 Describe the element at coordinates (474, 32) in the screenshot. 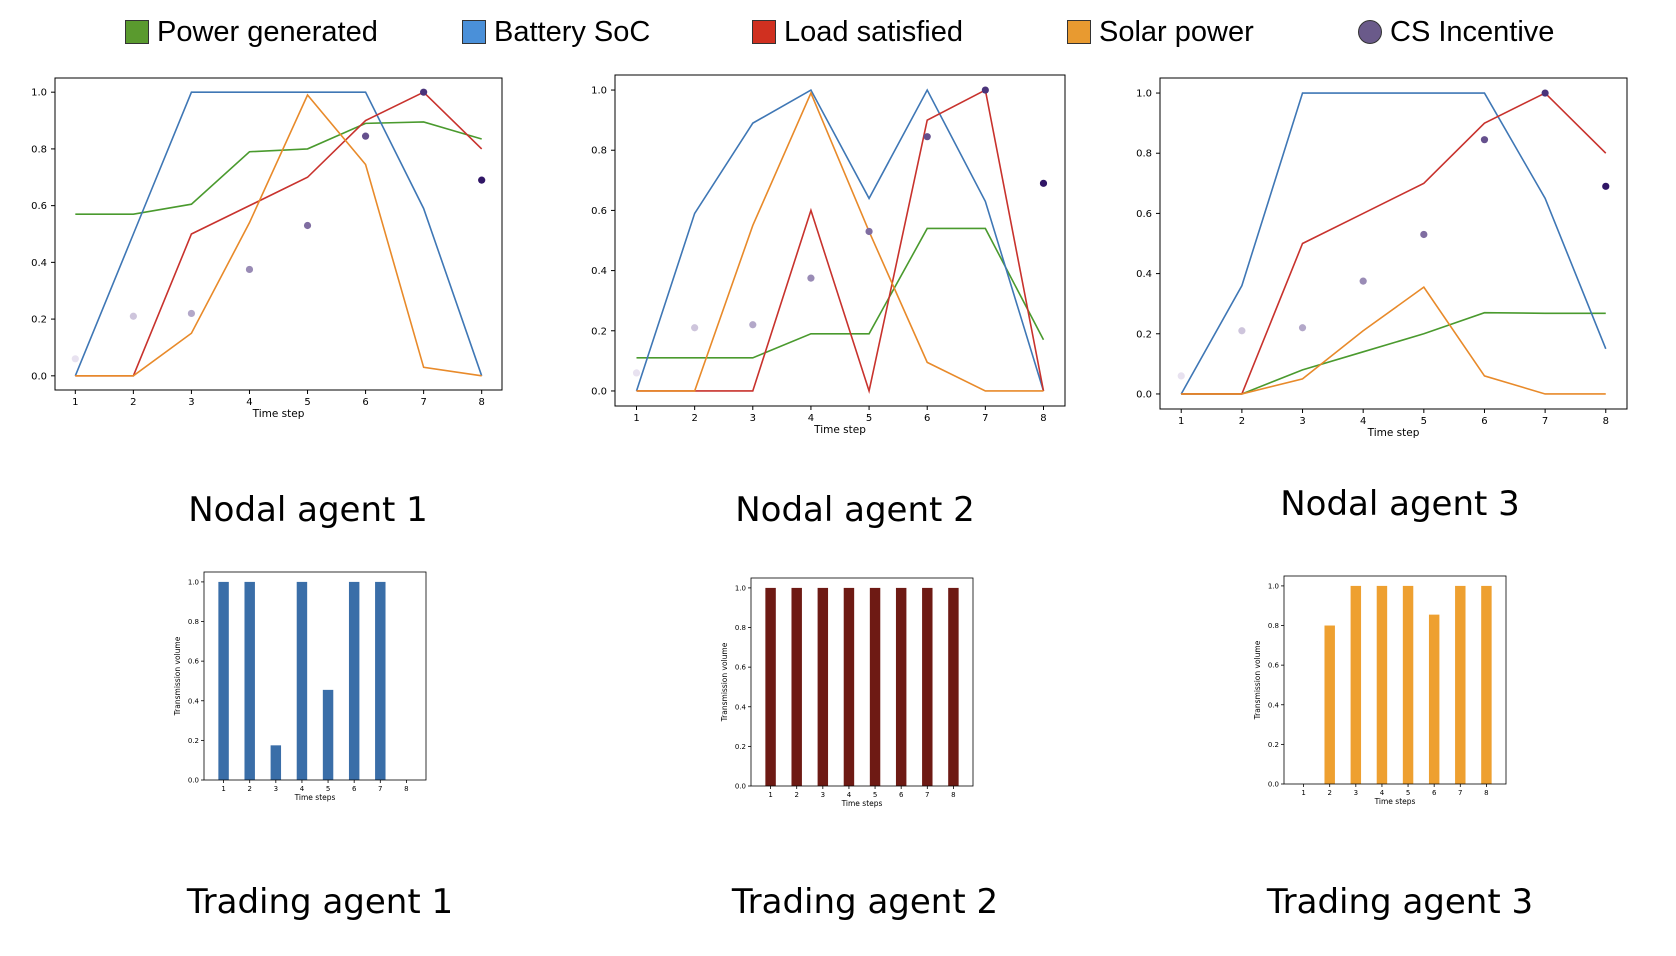

I see `legend-swatch-battery-soc` at that location.